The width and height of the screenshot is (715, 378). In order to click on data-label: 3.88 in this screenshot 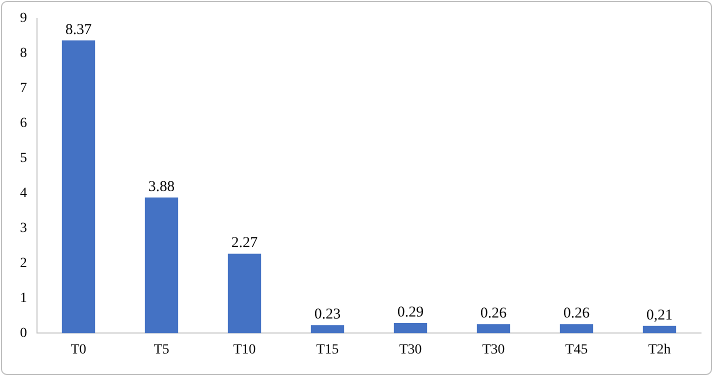, I will do `click(161, 186)`.